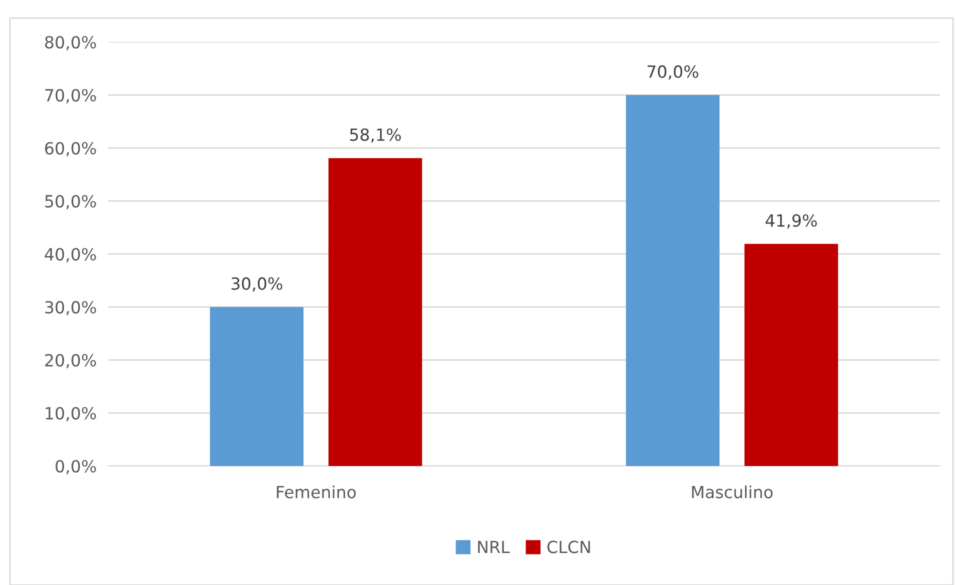 The width and height of the screenshot is (955, 585). Describe the element at coordinates (70, 202) in the screenshot. I see `y-tick-label: 50,0%` at that location.